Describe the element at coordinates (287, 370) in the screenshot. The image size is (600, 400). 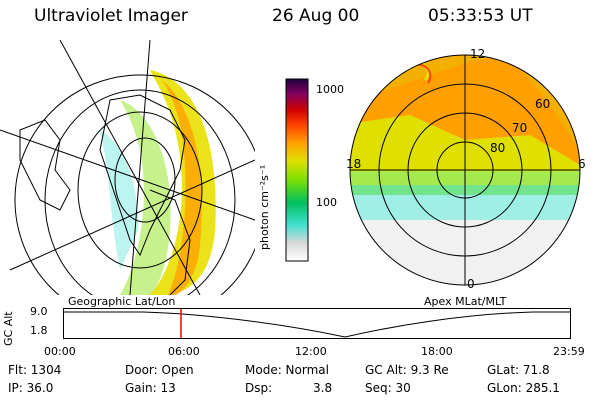
I see `mode-value: Mode: Normal` at that location.